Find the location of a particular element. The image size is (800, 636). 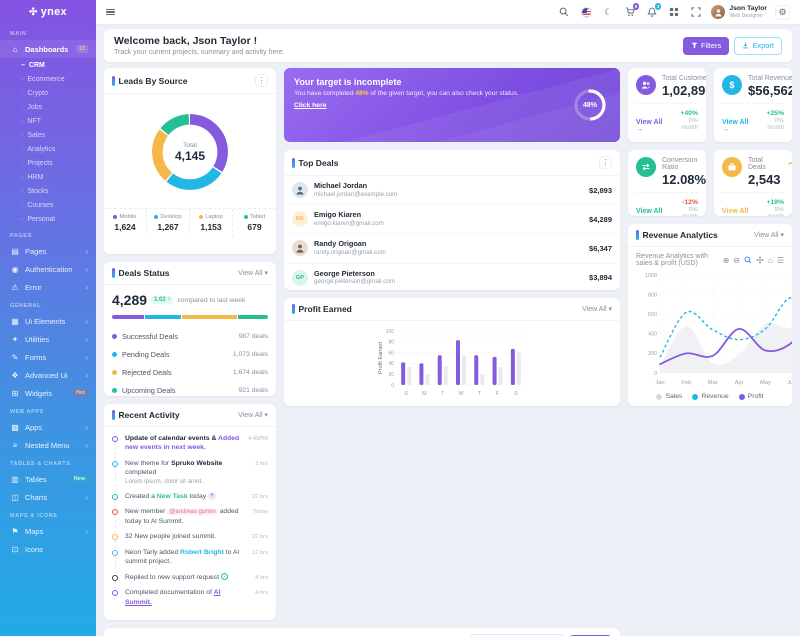

stat-title: Total Revenue is located at coordinates (770, 78).